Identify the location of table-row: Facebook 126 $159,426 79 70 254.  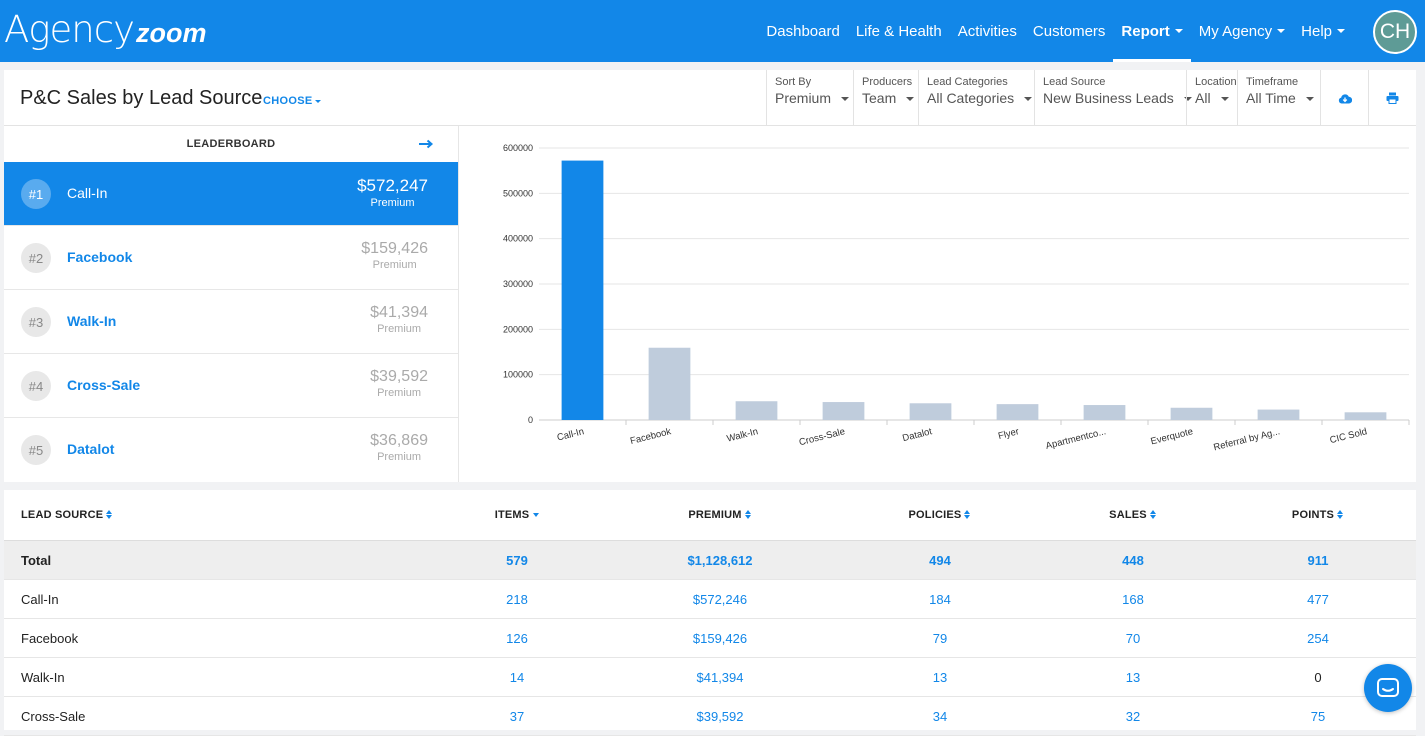
(710, 638).